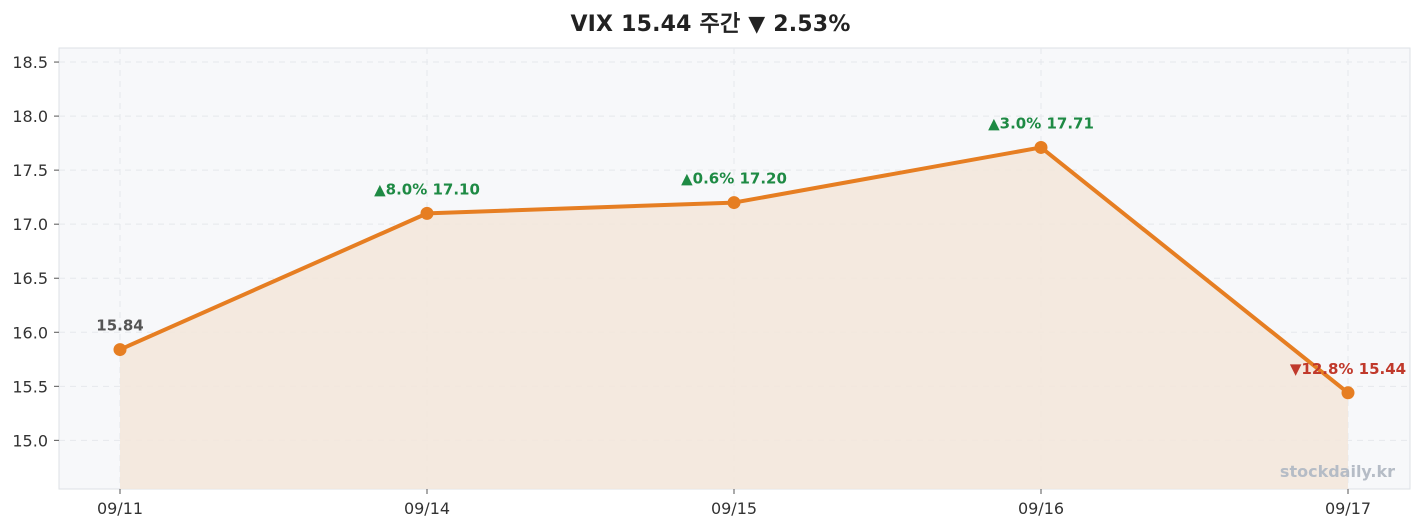  Describe the element at coordinates (427, 508) in the screenshot. I see `x-tick-label: 09/14` at that location.